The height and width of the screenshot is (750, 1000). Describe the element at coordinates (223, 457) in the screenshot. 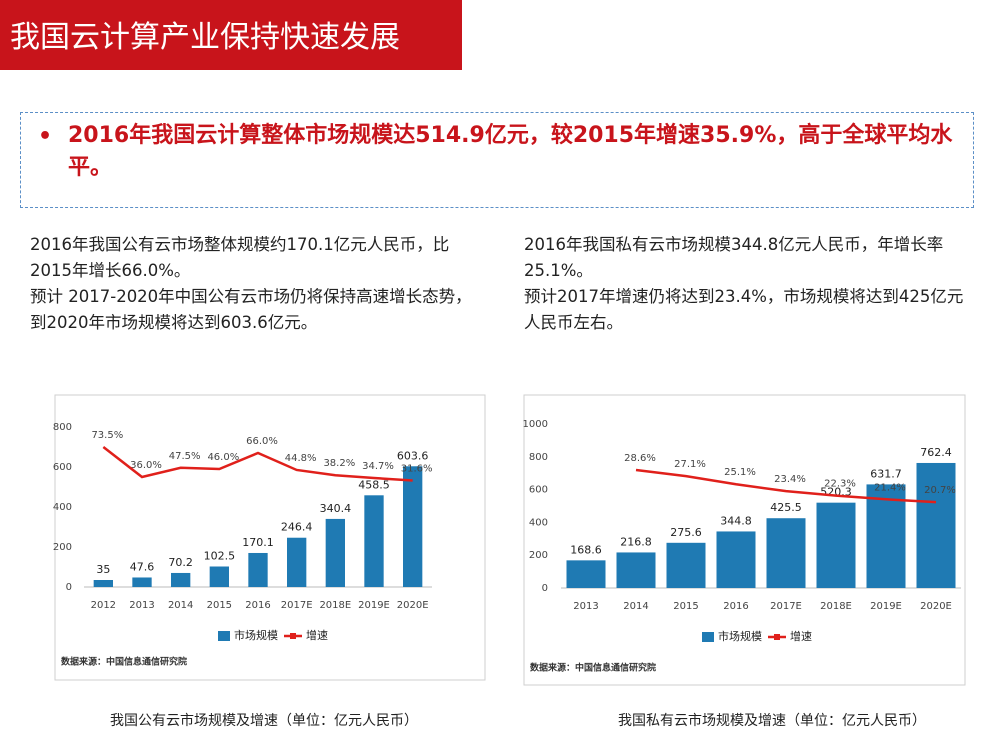

I see `line-label: 46.0%` at that location.